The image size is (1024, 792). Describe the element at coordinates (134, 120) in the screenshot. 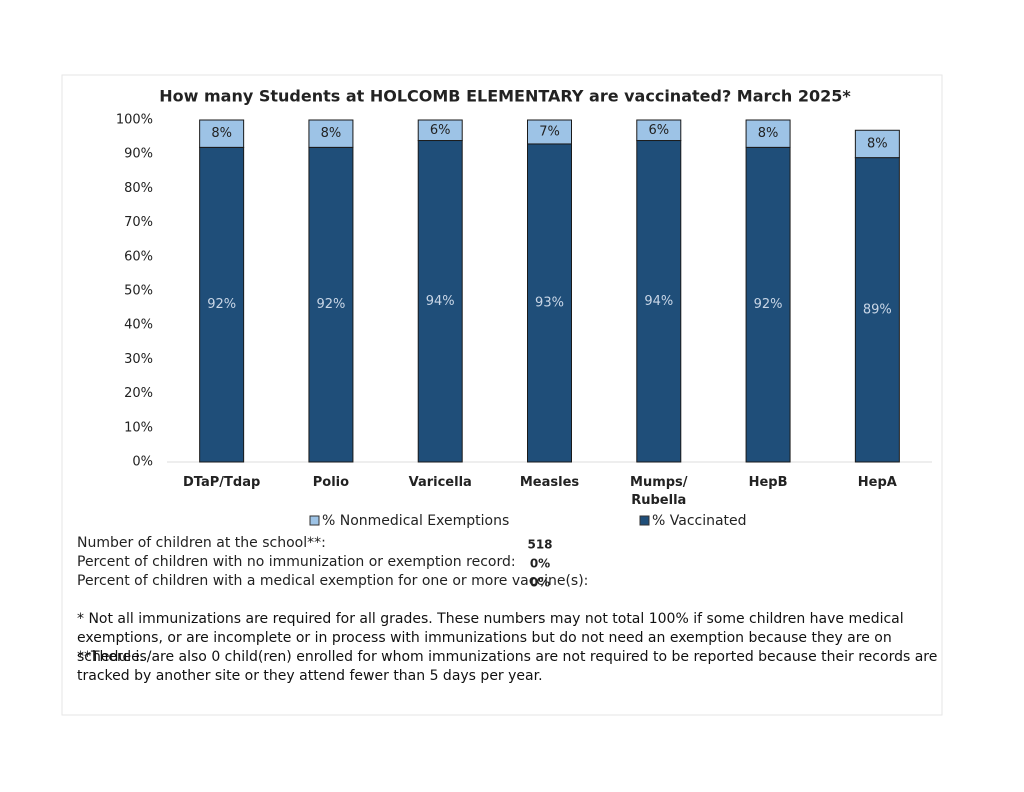

I see `y-tick-label: 100%` at that location.